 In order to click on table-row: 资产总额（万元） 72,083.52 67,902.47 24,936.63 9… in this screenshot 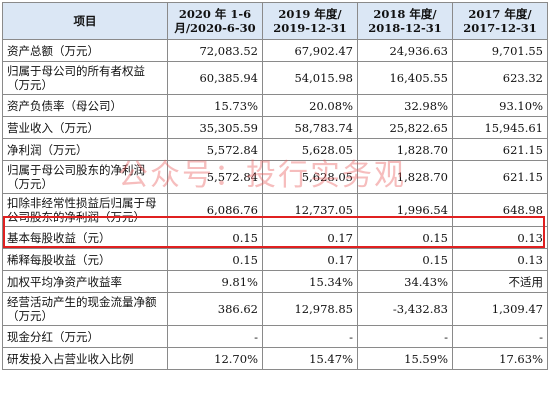, I will do `click(275, 50)`.